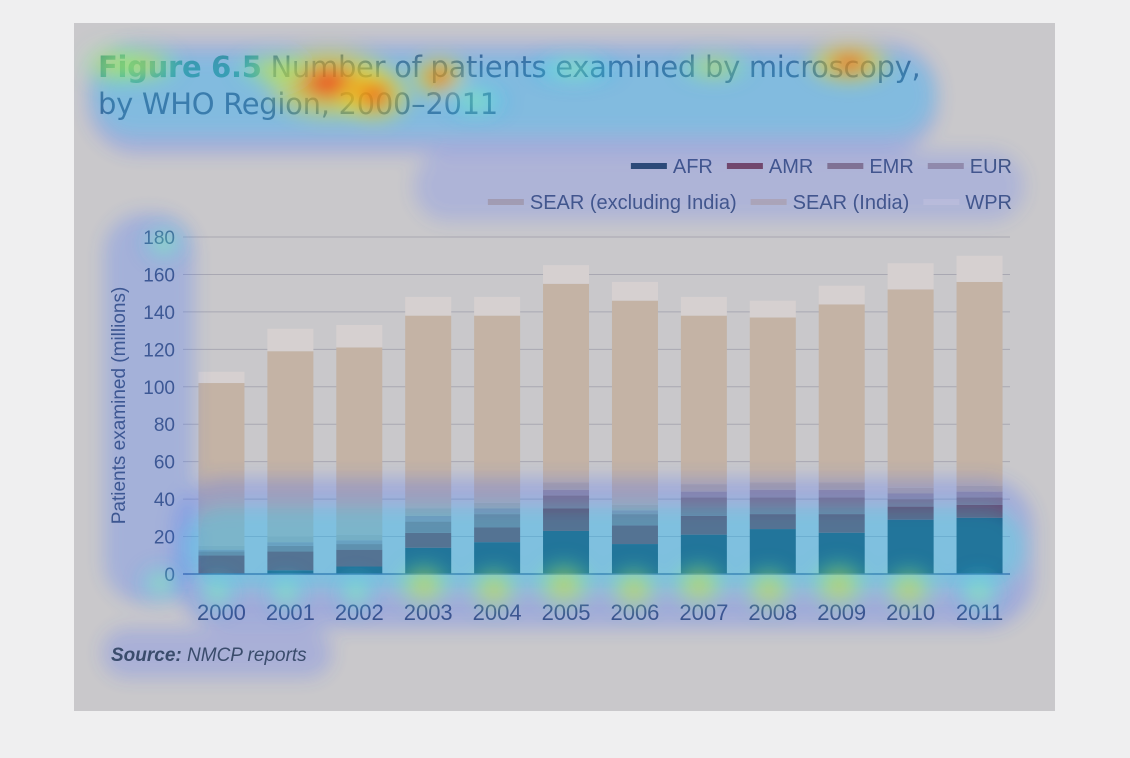 This screenshot has height=758, width=1130. What do you see at coordinates (247, 655) in the screenshot?
I see `source-text: NMCP reports` at bounding box center [247, 655].